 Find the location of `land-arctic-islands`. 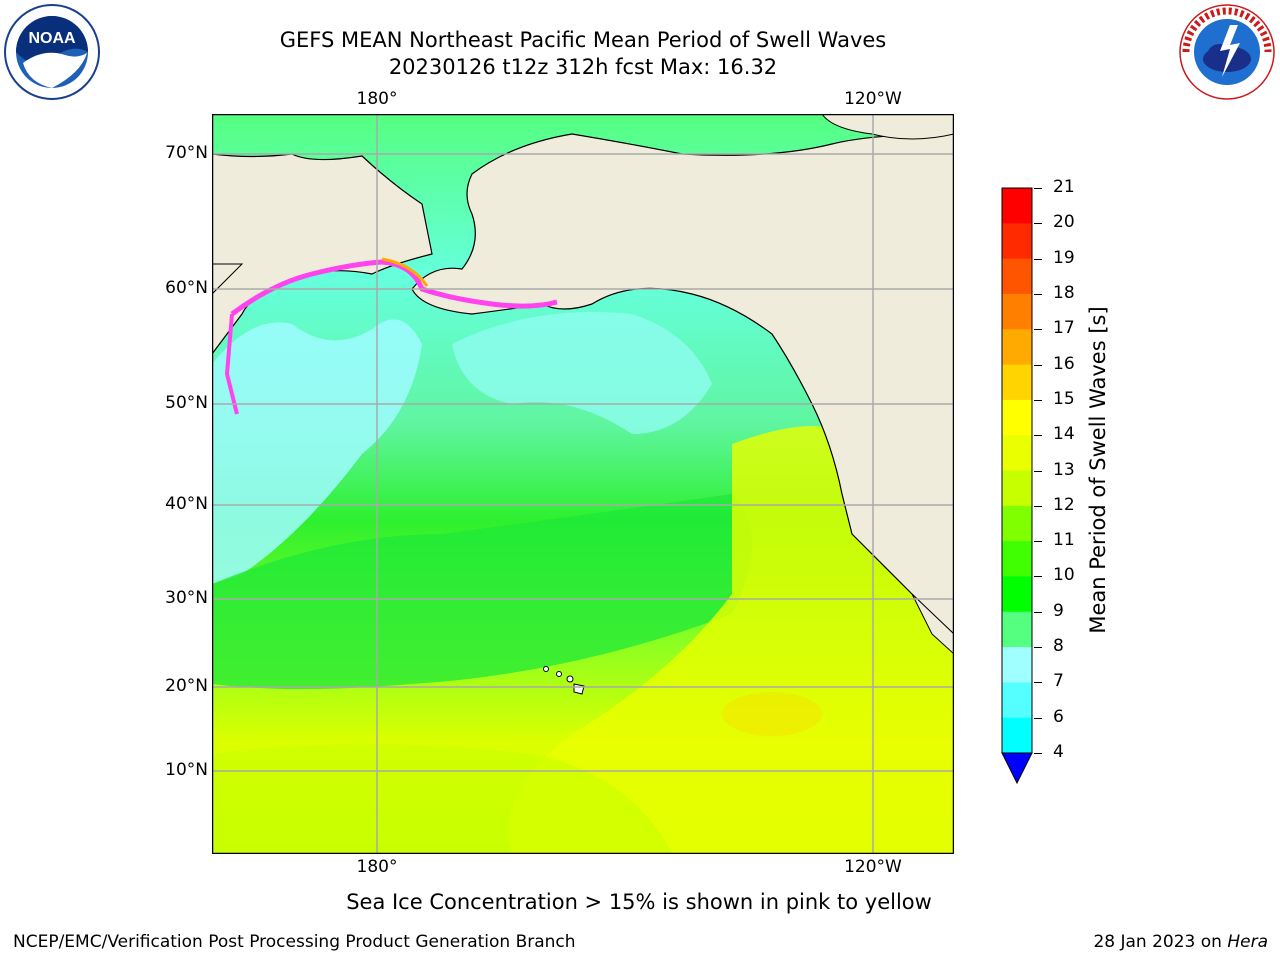

land-arctic-islands is located at coordinates (888, 126).